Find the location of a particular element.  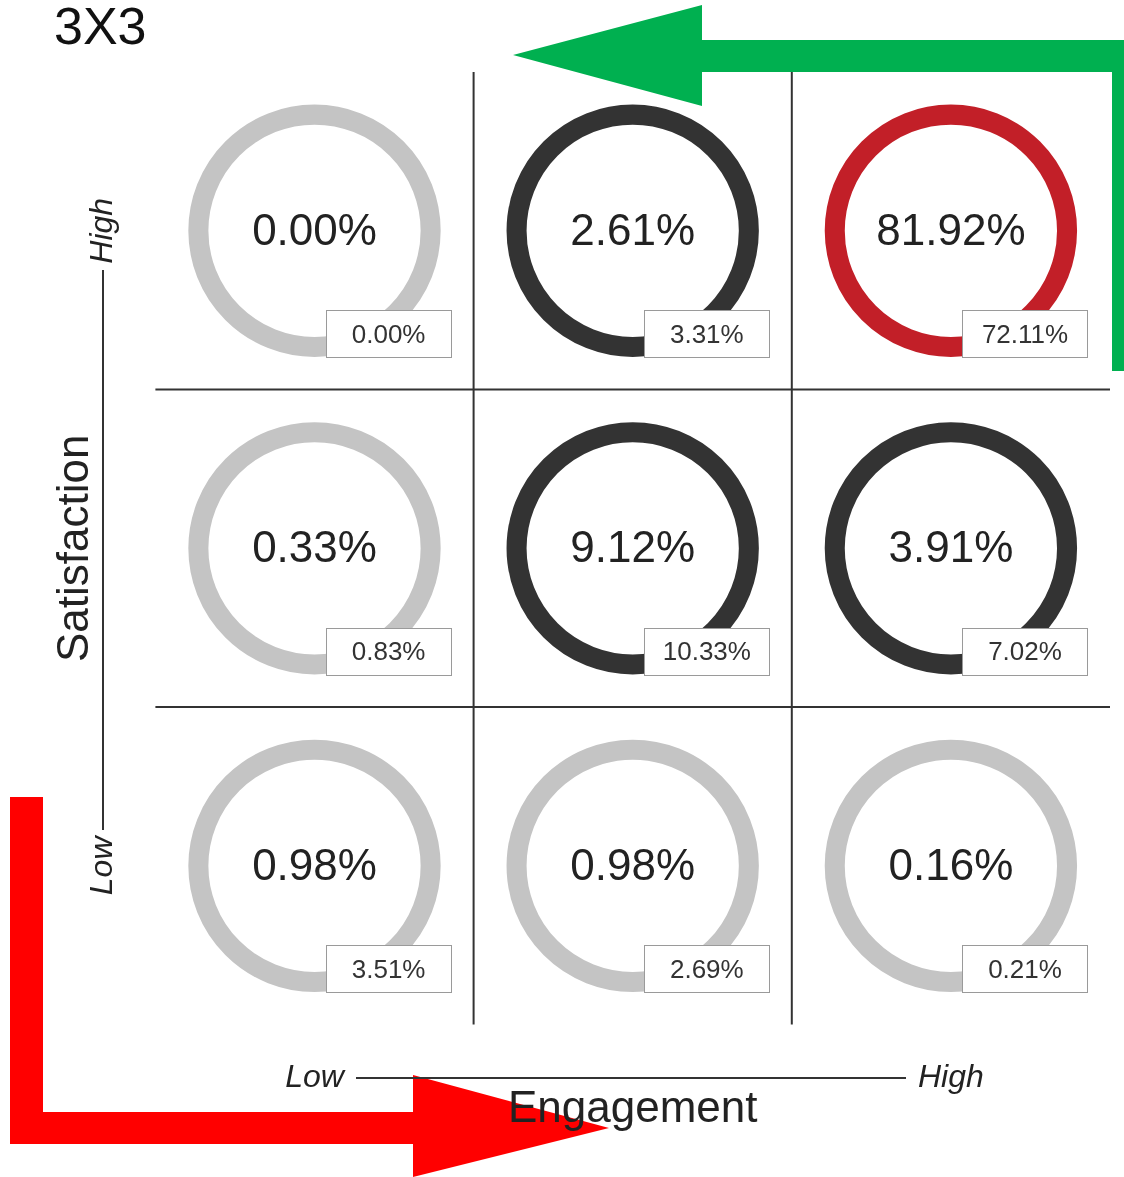

annotation: 0.83% is located at coordinates (388, 652).